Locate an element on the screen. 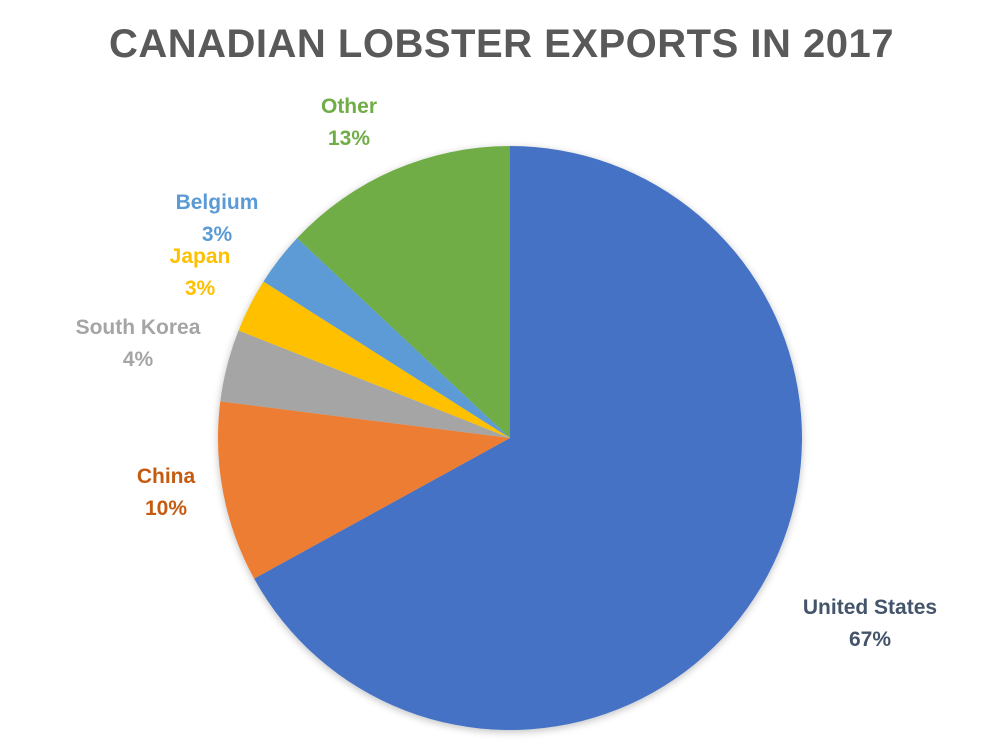  label-name: Other is located at coordinates (348, 106).